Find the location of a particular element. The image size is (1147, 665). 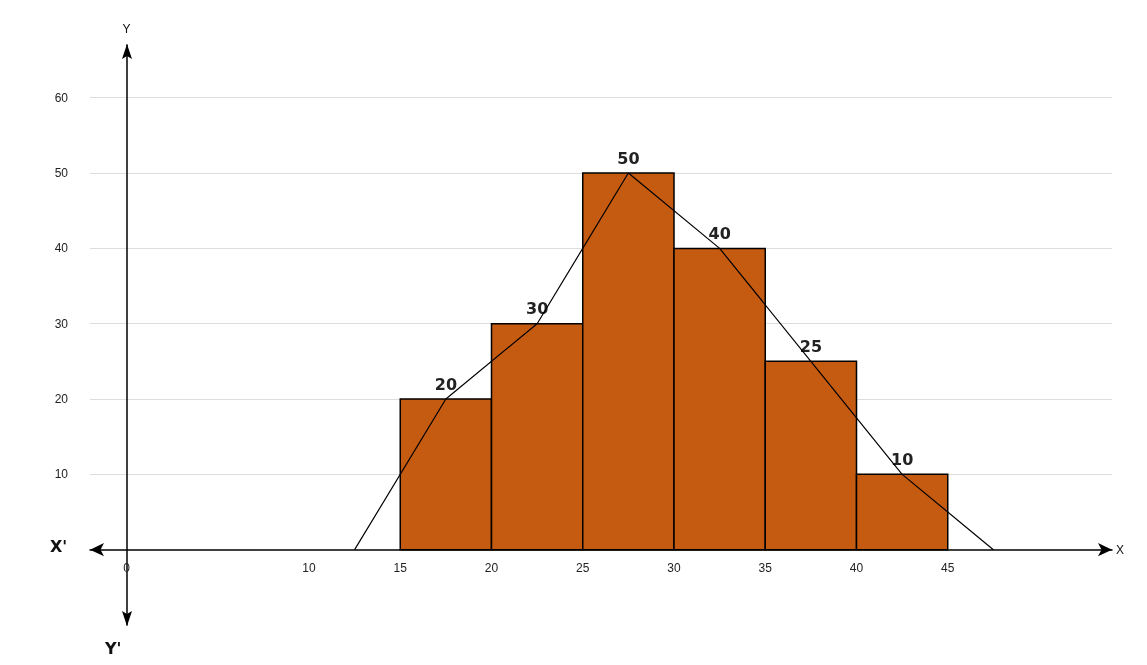

data-label: 20 is located at coordinates (446, 384).